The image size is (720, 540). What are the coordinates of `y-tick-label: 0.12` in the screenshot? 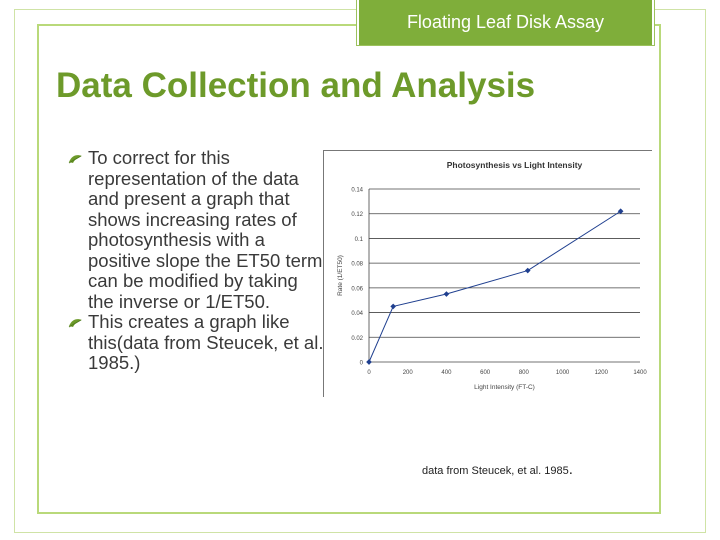 It's located at (357, 215).